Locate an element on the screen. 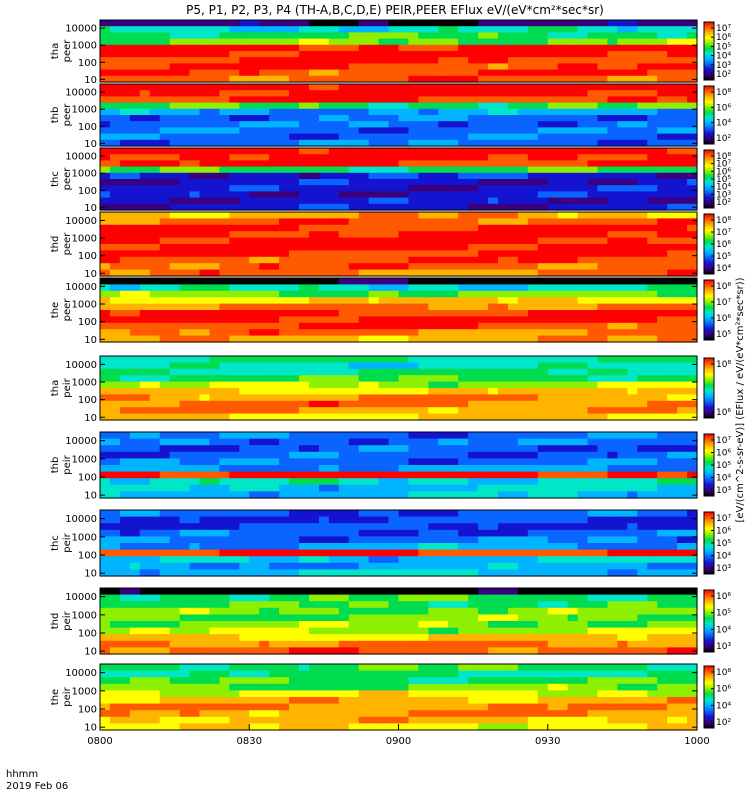  colorbar-tick-label: 10² is located at coordinates (723, 139).